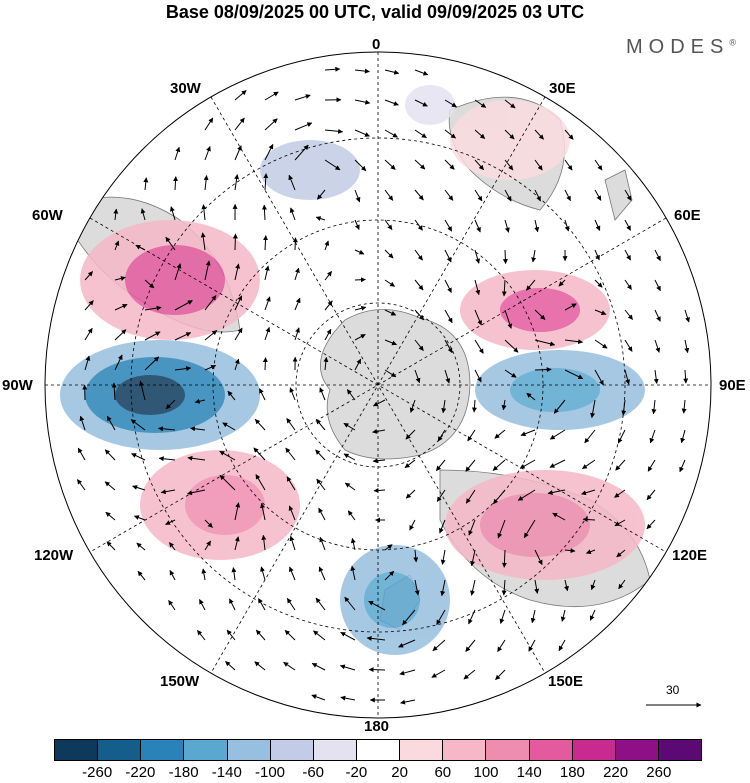 The height and width of the screenshot is (783, 750). Describe the element at coordinates (637, 750) in the screenshot. I see `colorbar-swatch` at that location.